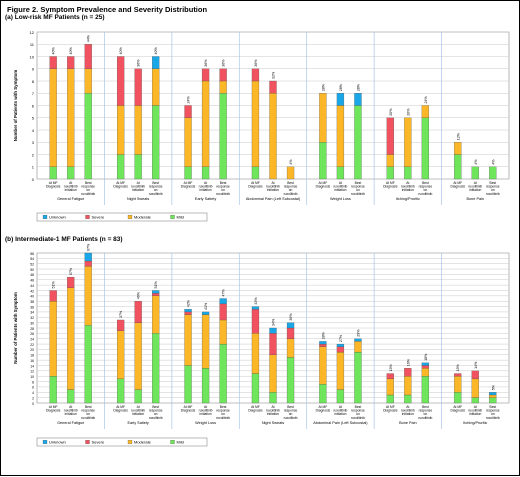 This screenshot has width=520, height=477. What do you see at coordinates (340, 423) in the screenshot?
I see `group-label: Abdominal Pain (Left Subcostal)` at bounding box center [340, 423].